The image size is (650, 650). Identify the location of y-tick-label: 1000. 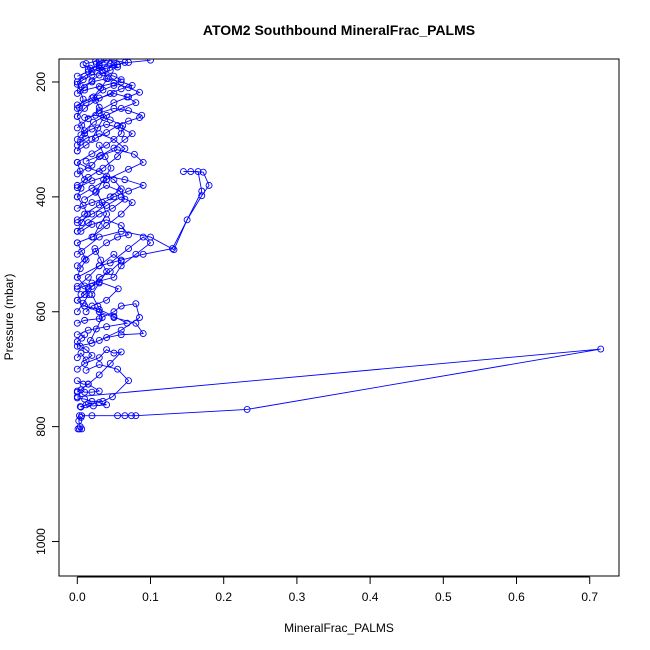
(41, 541).